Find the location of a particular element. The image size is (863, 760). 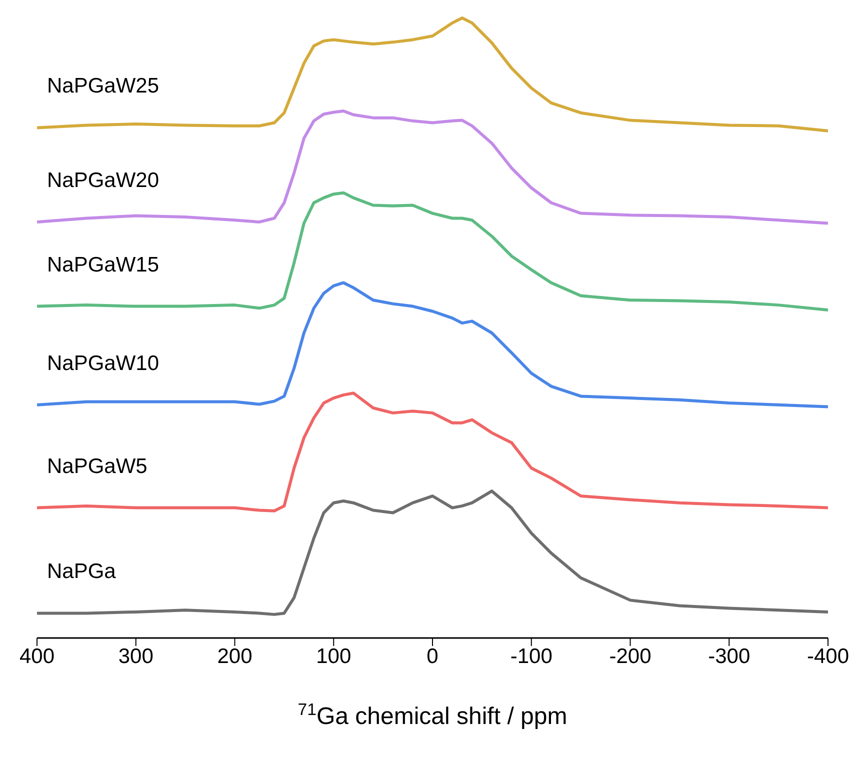

x-tick-label: 400 is located at coordinates (37, 656).